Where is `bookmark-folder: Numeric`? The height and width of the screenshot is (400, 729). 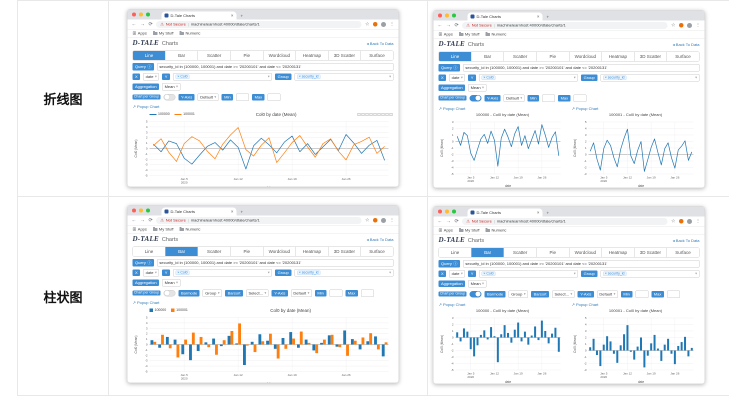
bookmark-folder: Numeric is located at coordinates (189, 33).